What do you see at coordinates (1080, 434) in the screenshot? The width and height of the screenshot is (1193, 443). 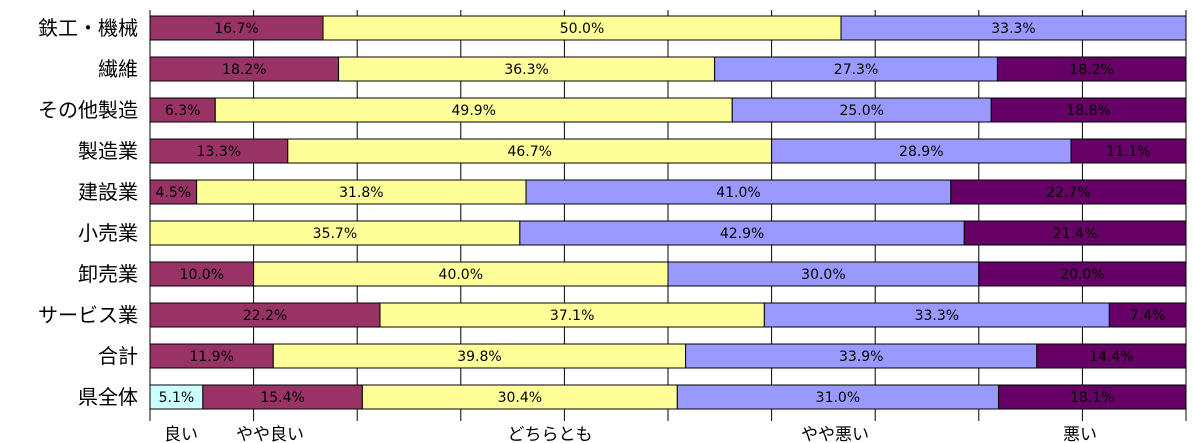 I see `legend-label-4: 悪い` at bounding box center [1080, 434].